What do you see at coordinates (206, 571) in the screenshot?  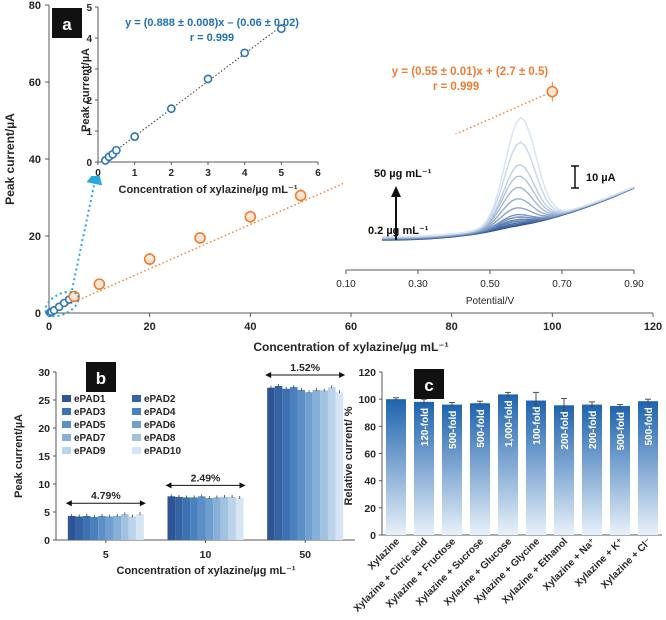 I see `b-x-axis-label: Concentration of xylazine/µg mL⁻¹` at bounding box center [206, 571].